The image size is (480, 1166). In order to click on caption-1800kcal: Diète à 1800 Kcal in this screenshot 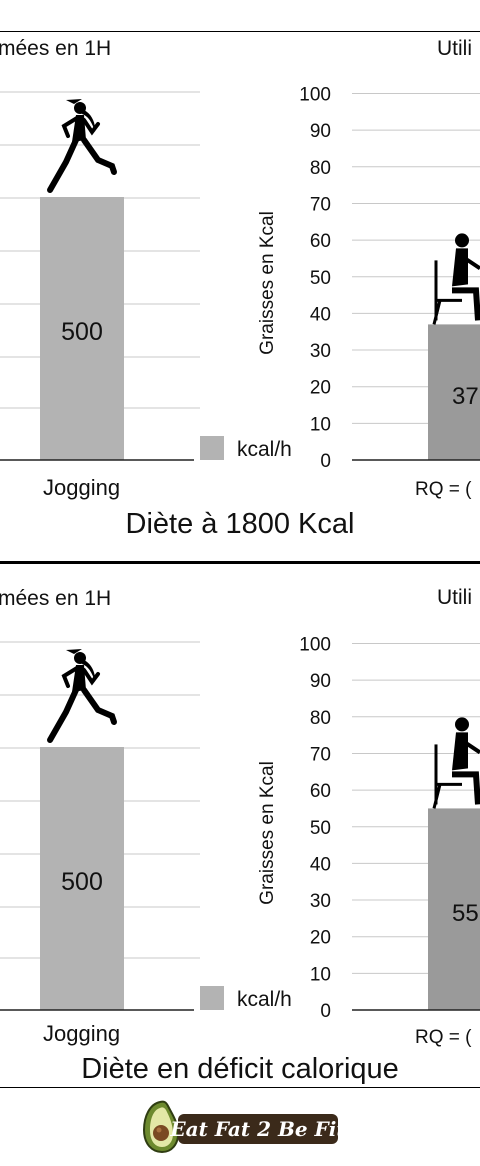, I will do `click(240, 524)`.